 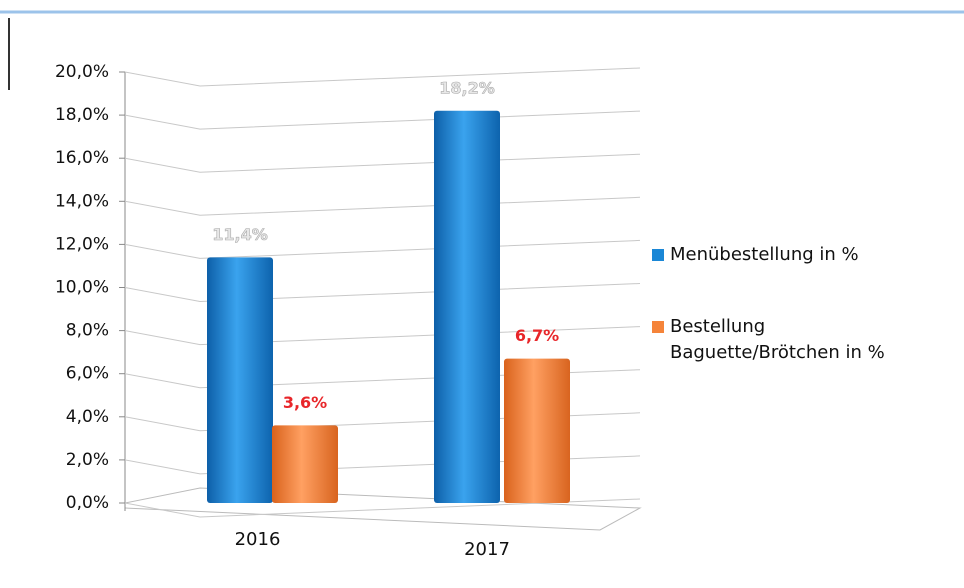 I want to click on y-tick-label: 8,0%, so click(x=87, y=331).